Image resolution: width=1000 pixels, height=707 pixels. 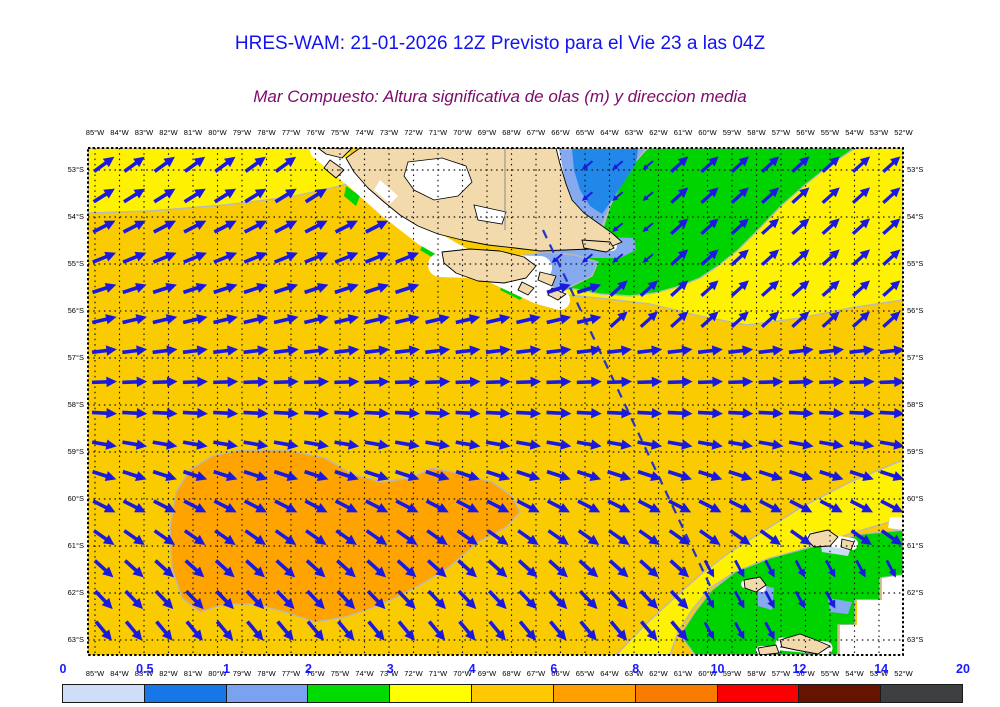 I want to click on land-elephant-island, so click(x=755, y=584).